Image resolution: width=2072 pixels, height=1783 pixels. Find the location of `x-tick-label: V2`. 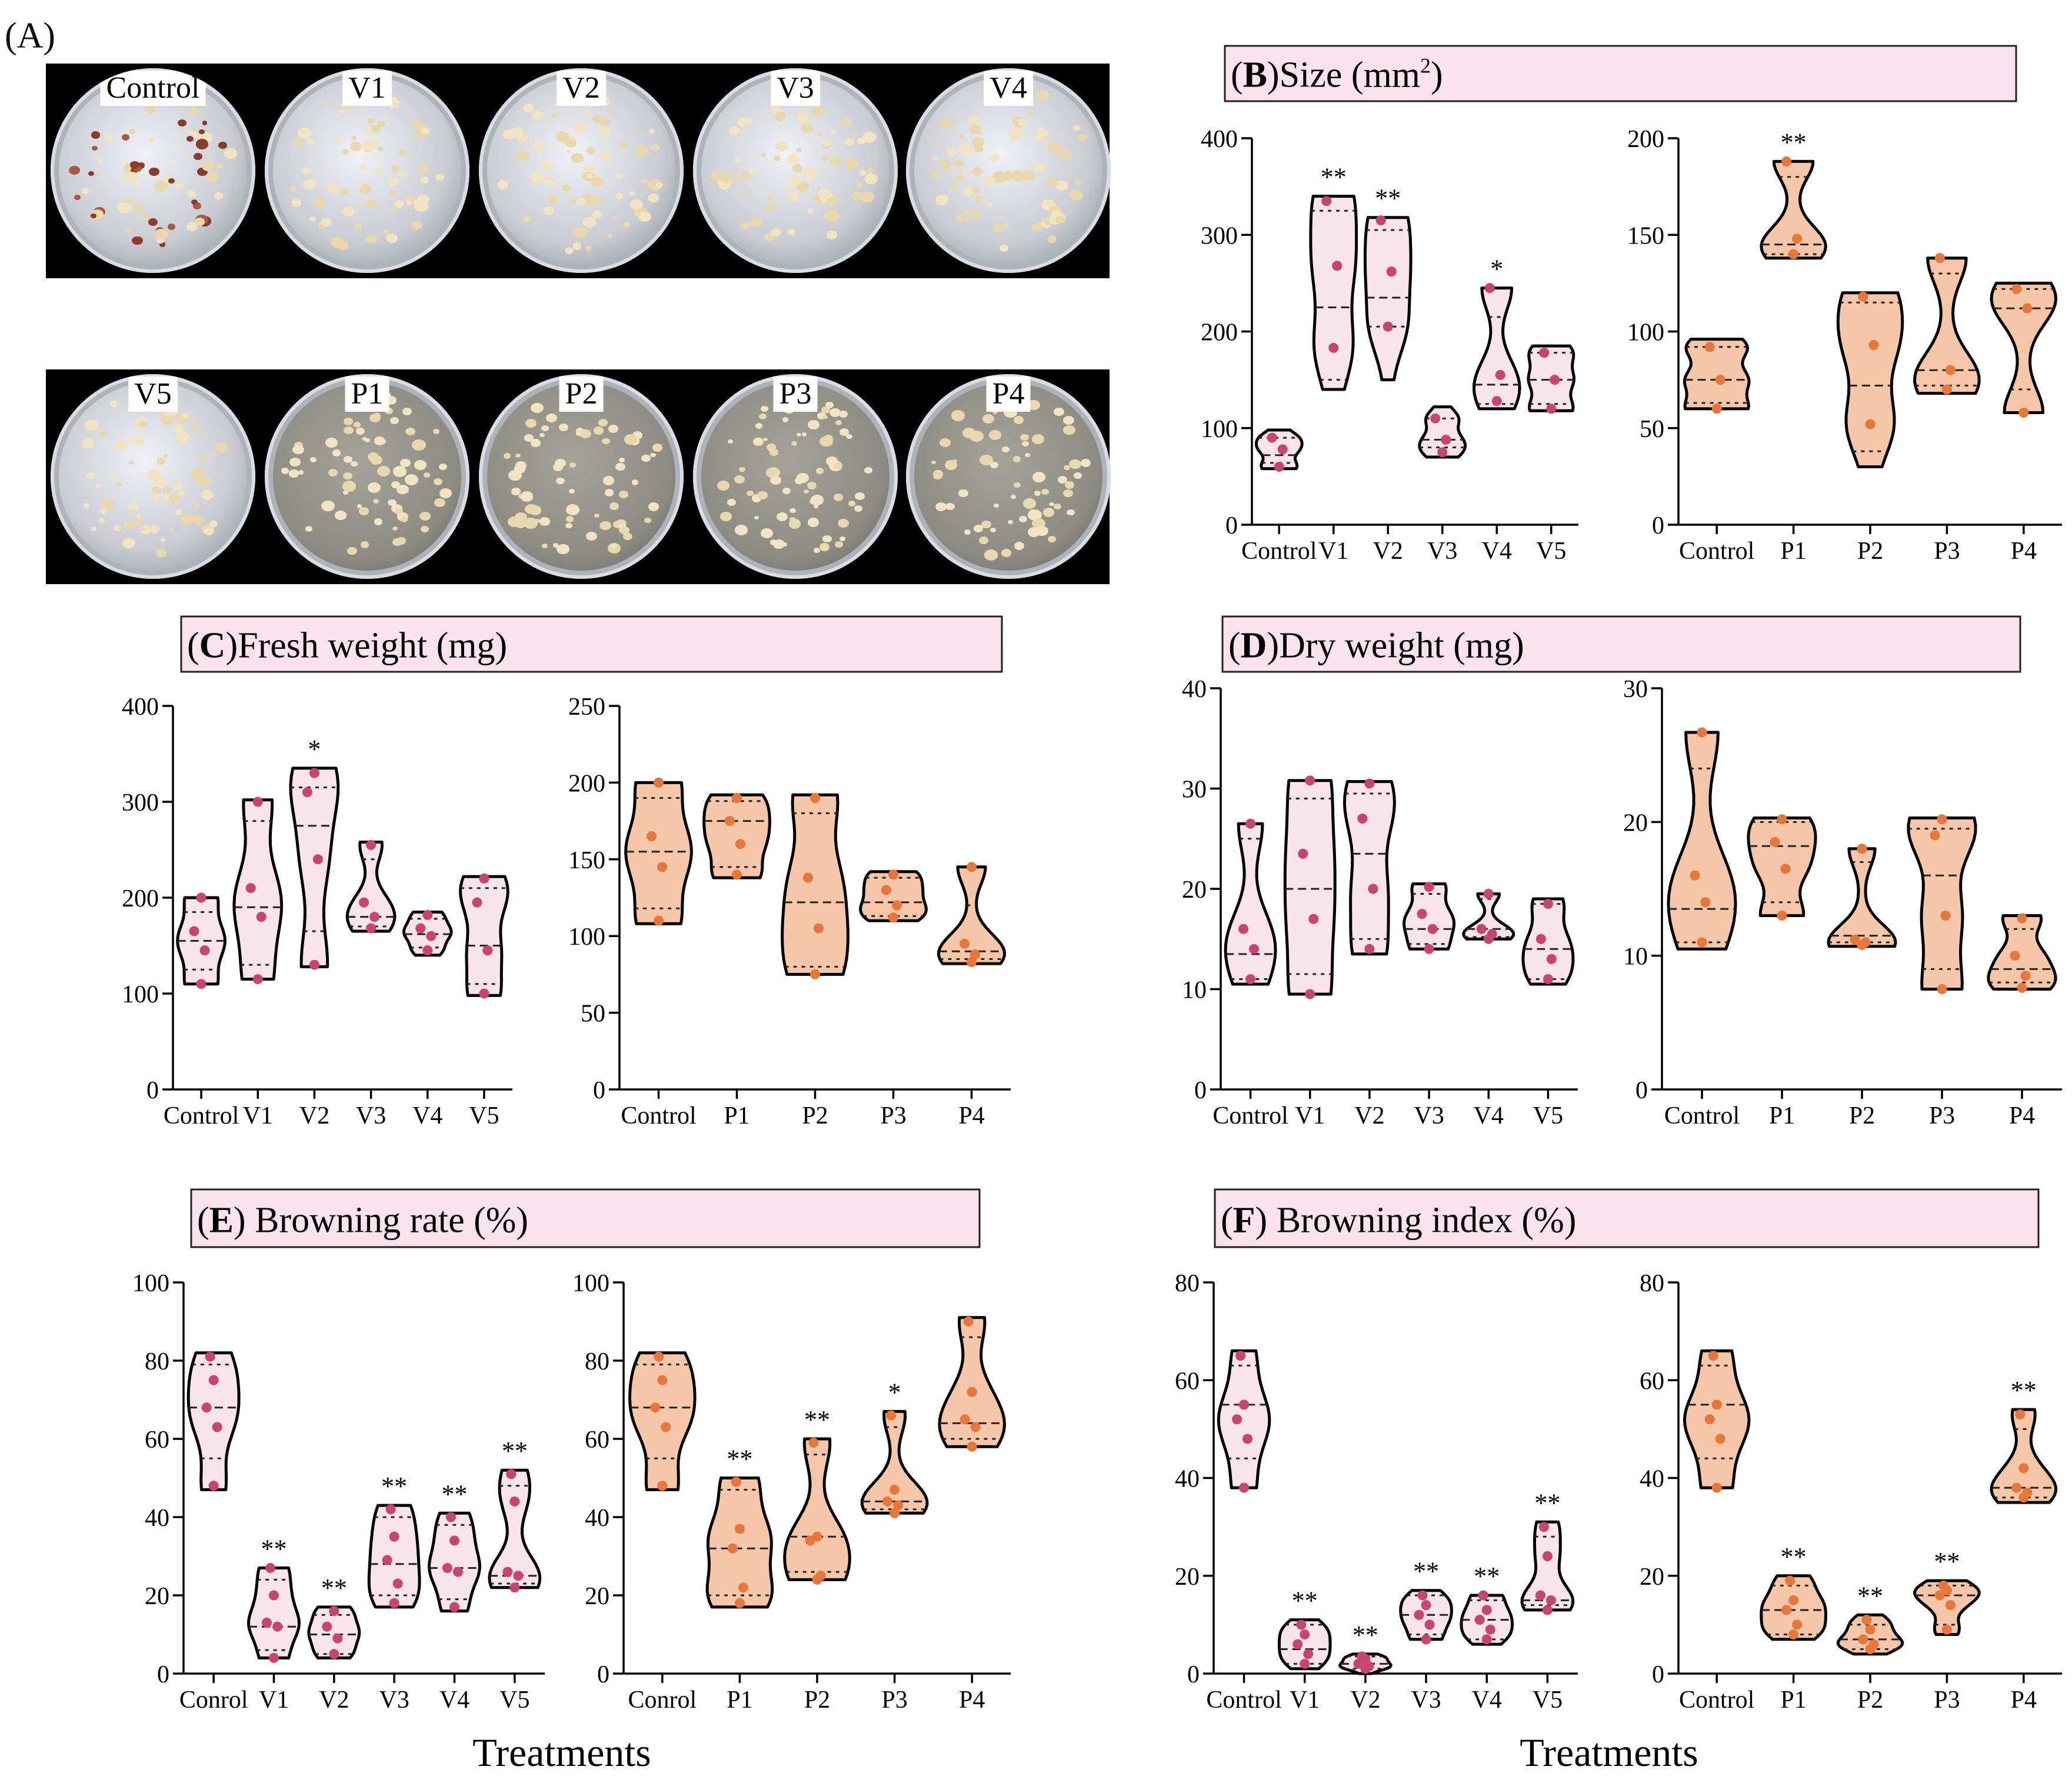

x-tick-label: V2 is located at coordinates (334, 1701).